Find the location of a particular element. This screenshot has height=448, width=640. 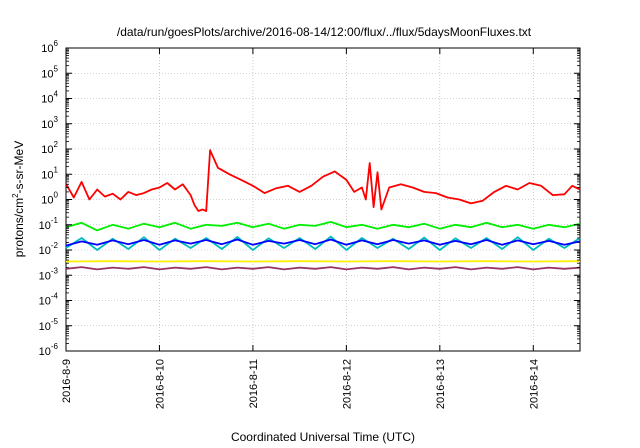

y-tick-label: 10⁻³ is located at coordinates (49, 274).